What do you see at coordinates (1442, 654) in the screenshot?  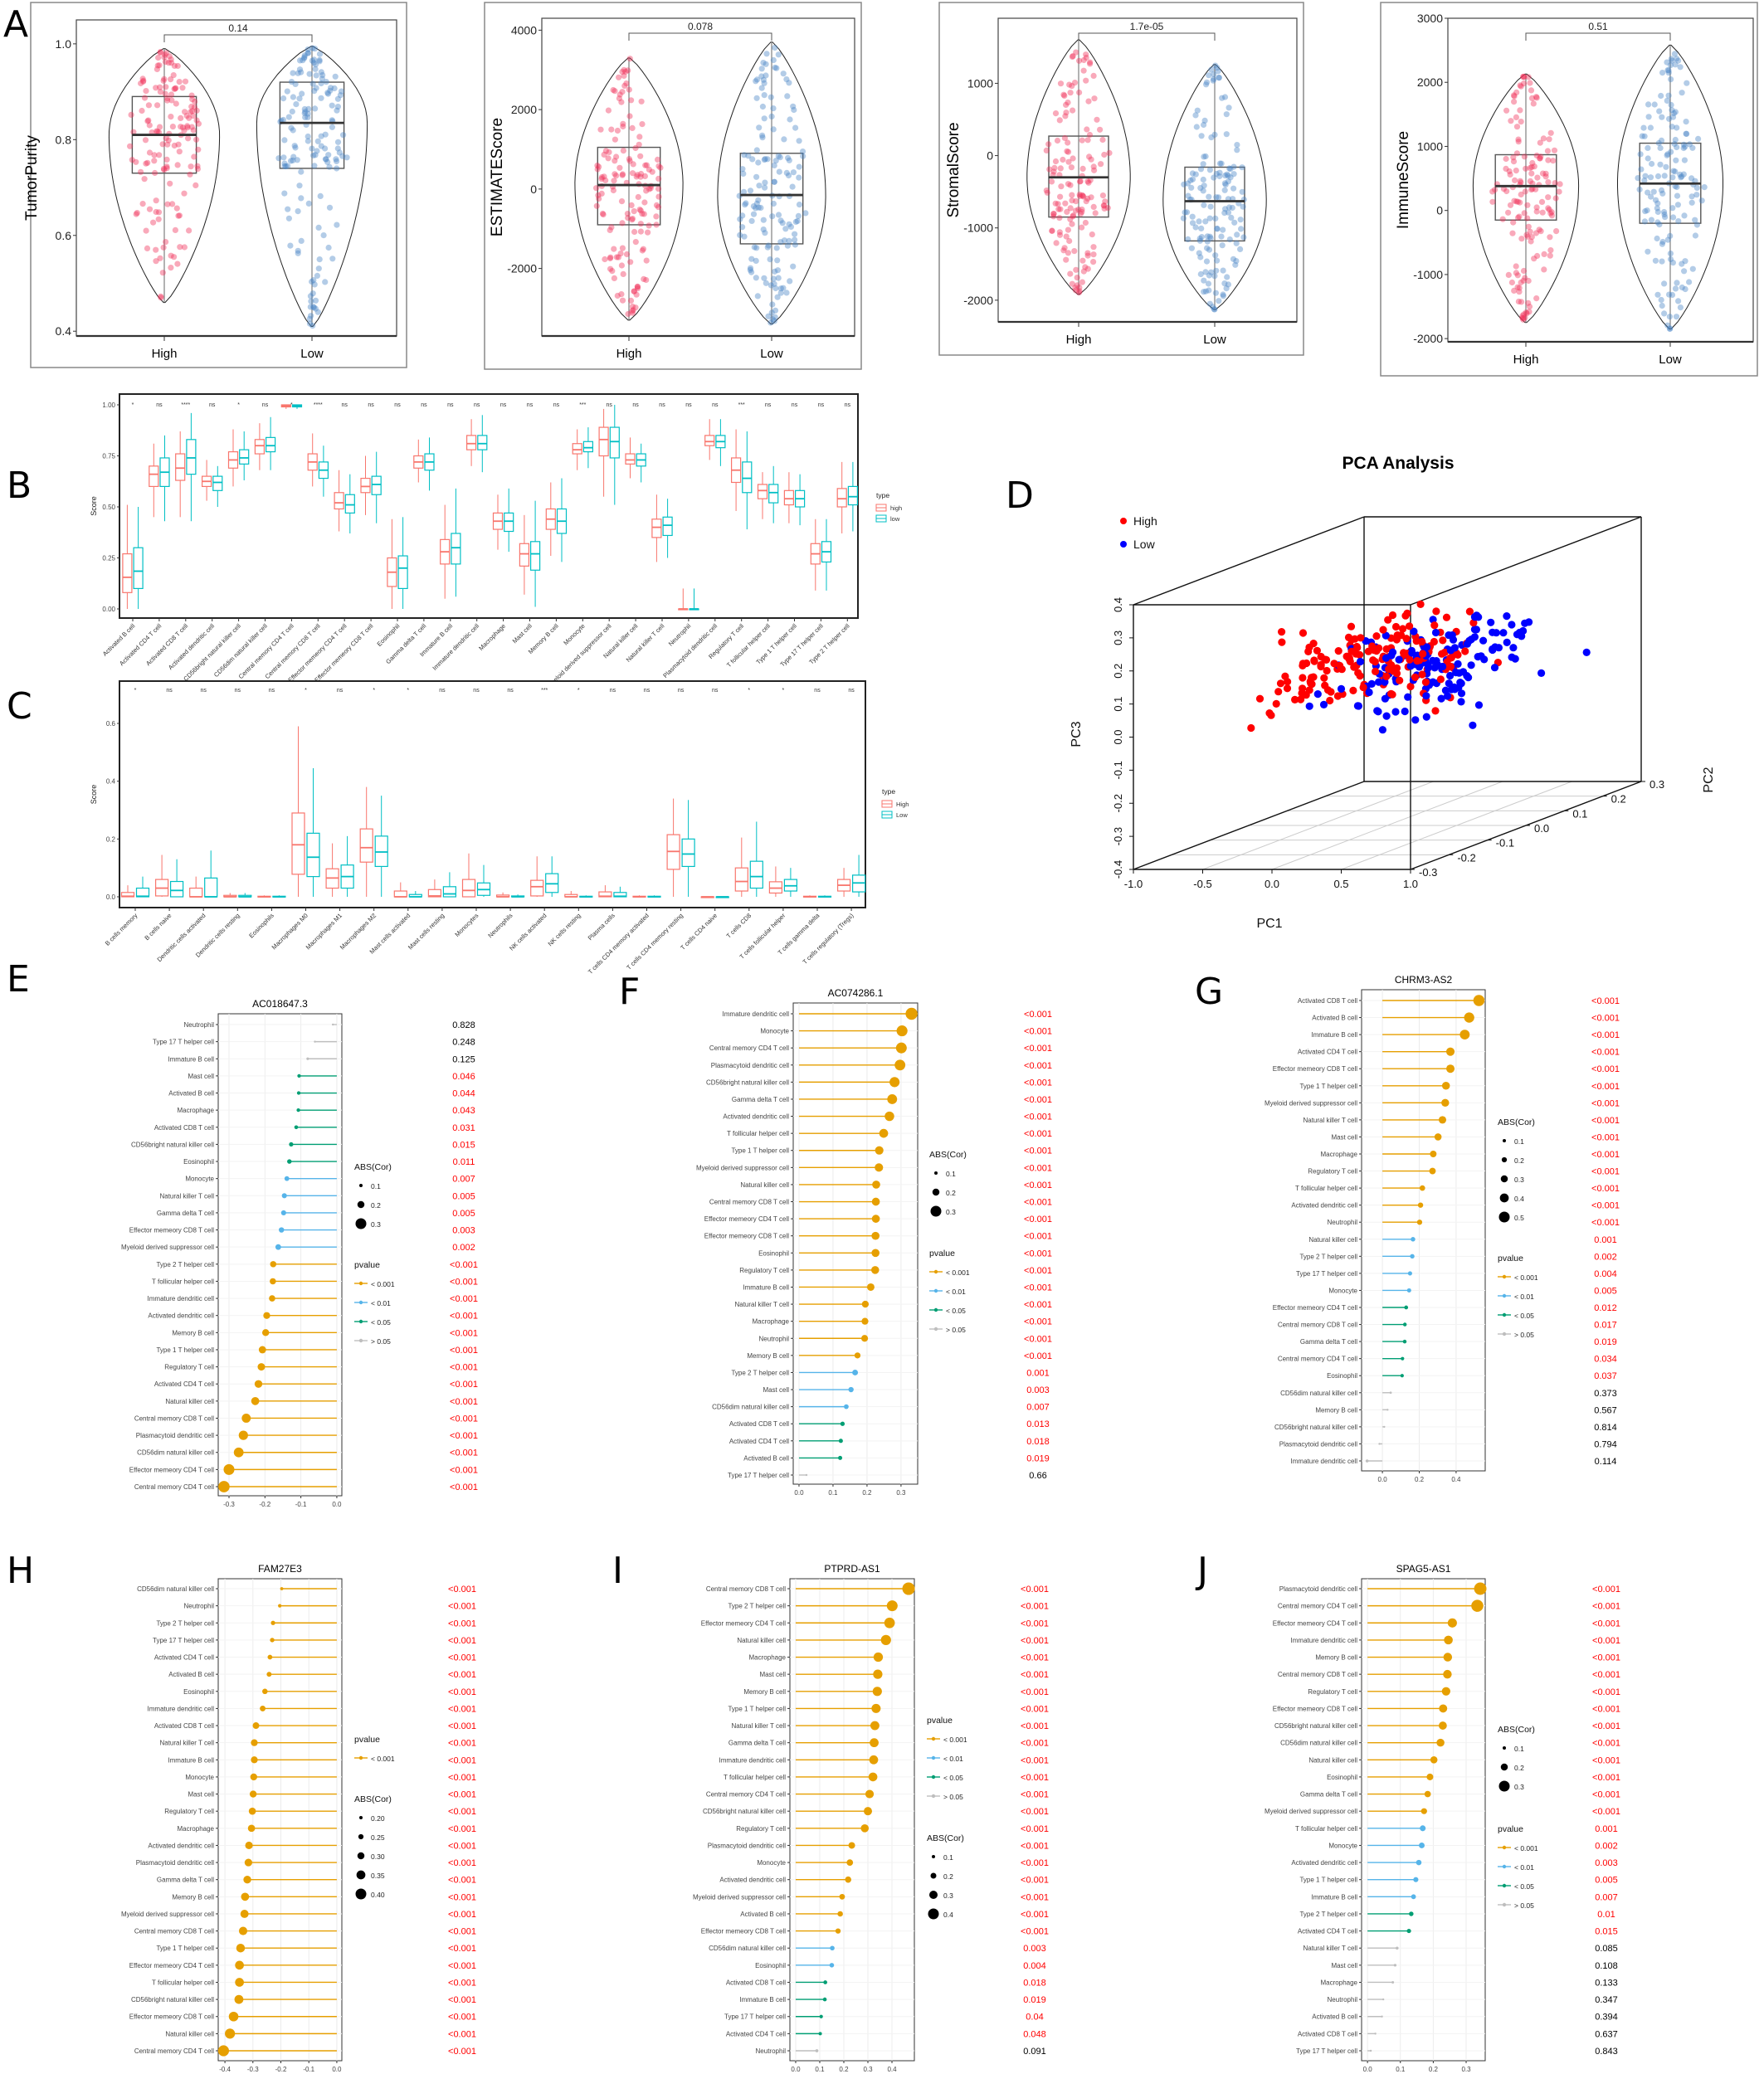 I see `point-high` at bounding box center [1442, 654].